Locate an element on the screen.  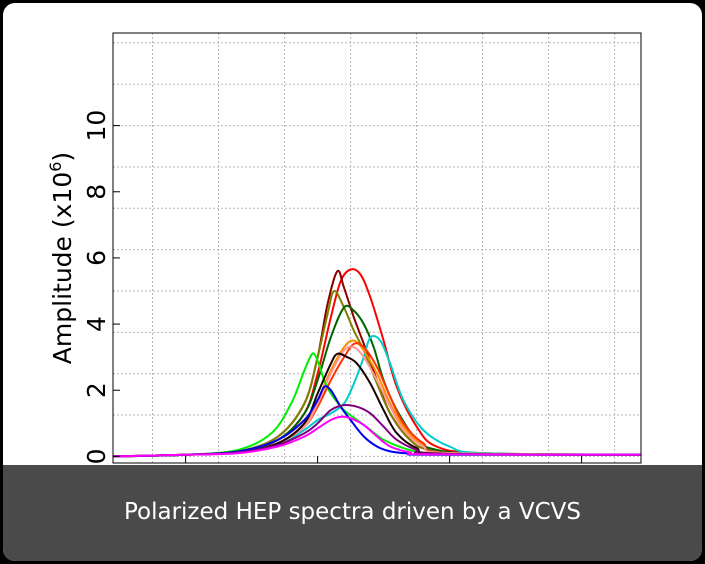
y-tick-label: 2 is located at coordinates (96, 390).